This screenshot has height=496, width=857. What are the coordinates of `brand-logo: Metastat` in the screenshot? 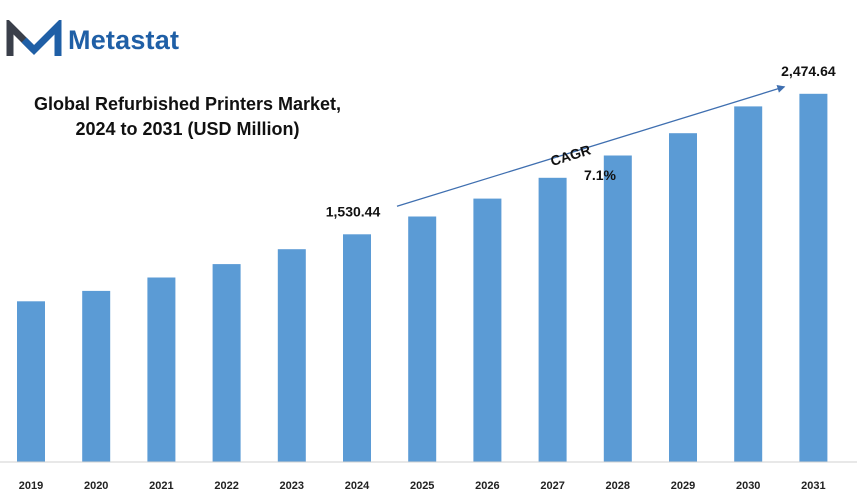 It's located at (92, 40).